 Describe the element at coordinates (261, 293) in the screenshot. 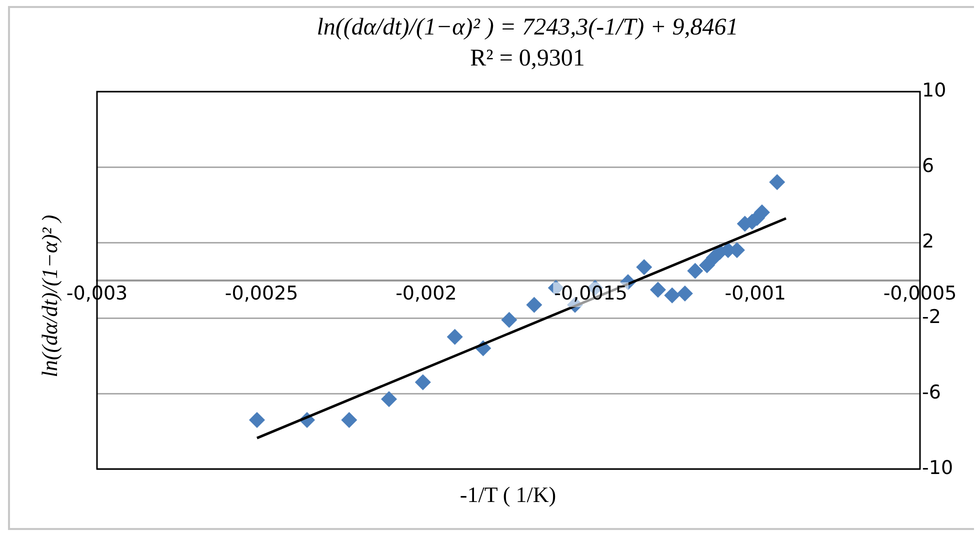

I see `x-tick-label: -0,0025` at that location.